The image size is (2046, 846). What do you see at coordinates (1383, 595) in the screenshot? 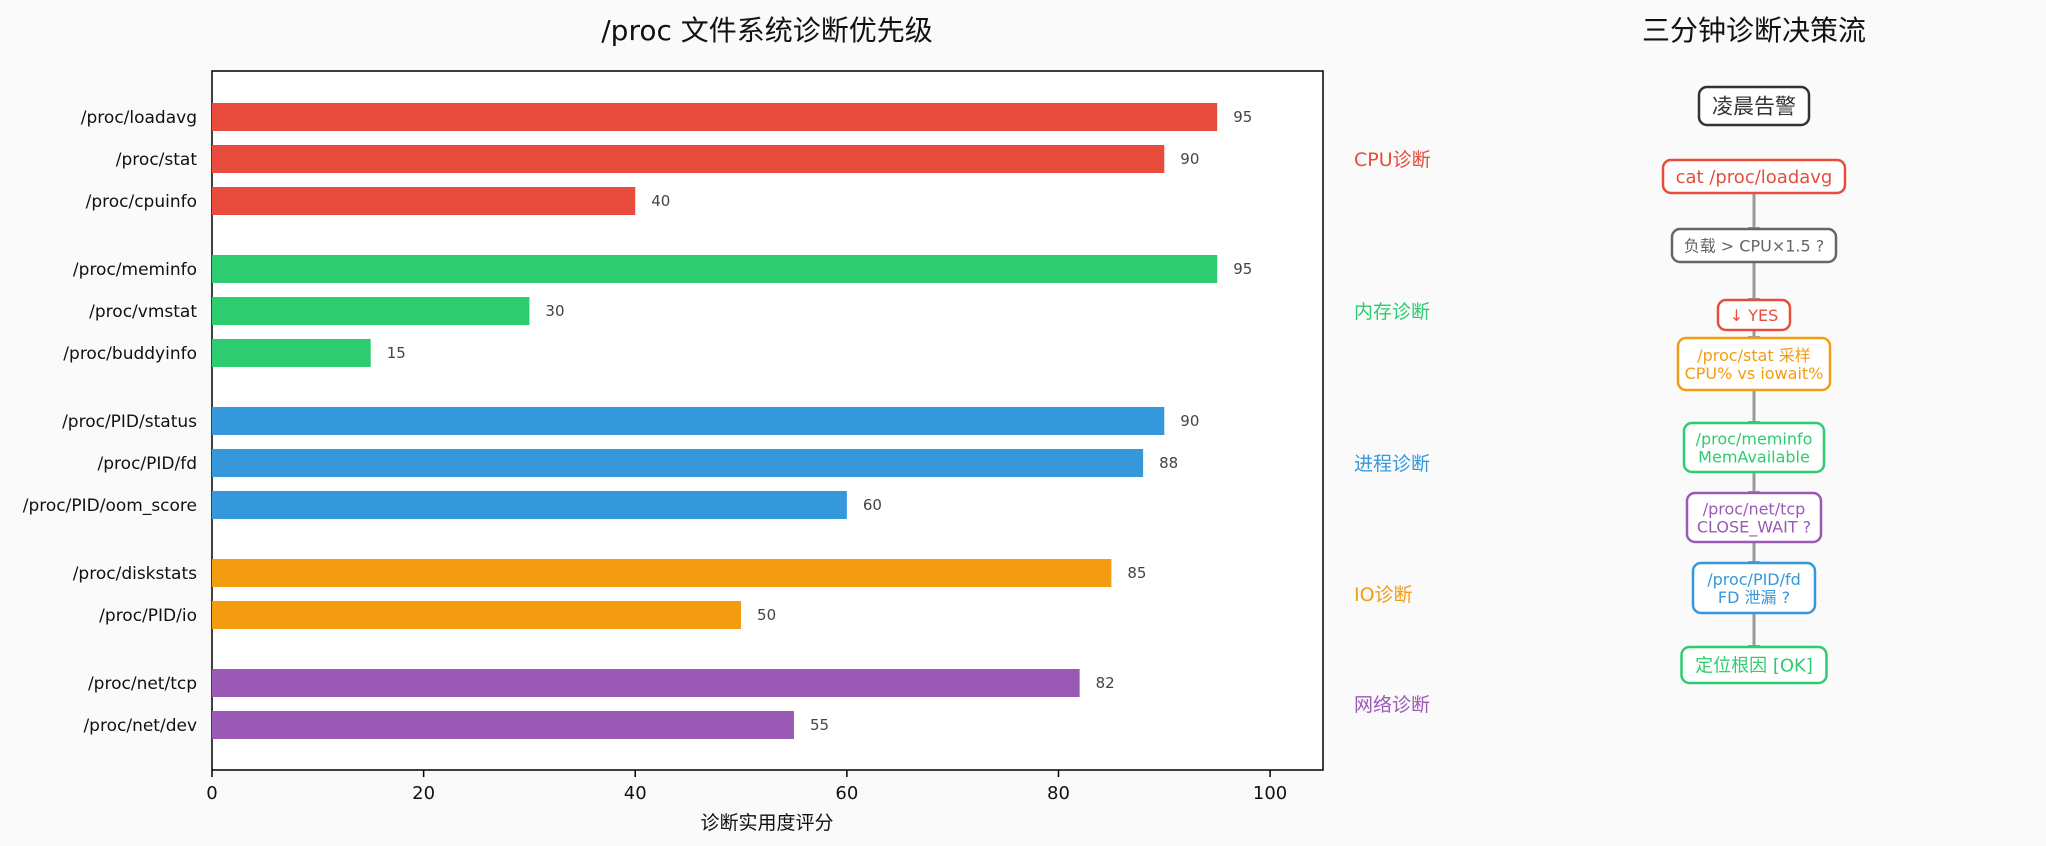
I see `group-label: IO诊断` at bounding box center [1383, 595].